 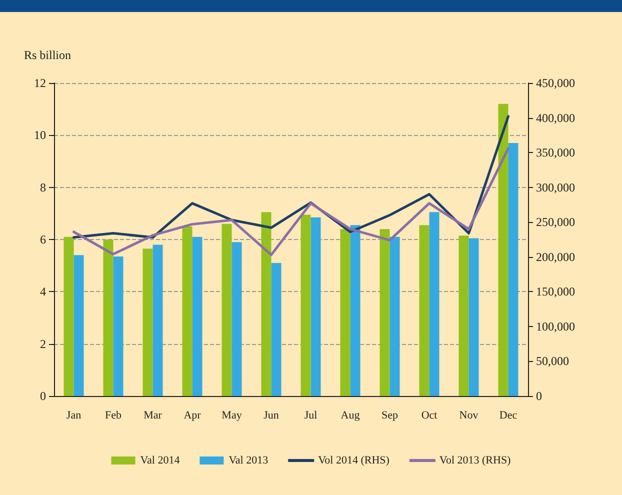 I want to click on x-tick-label: Jul, so click(x=311, y=416).